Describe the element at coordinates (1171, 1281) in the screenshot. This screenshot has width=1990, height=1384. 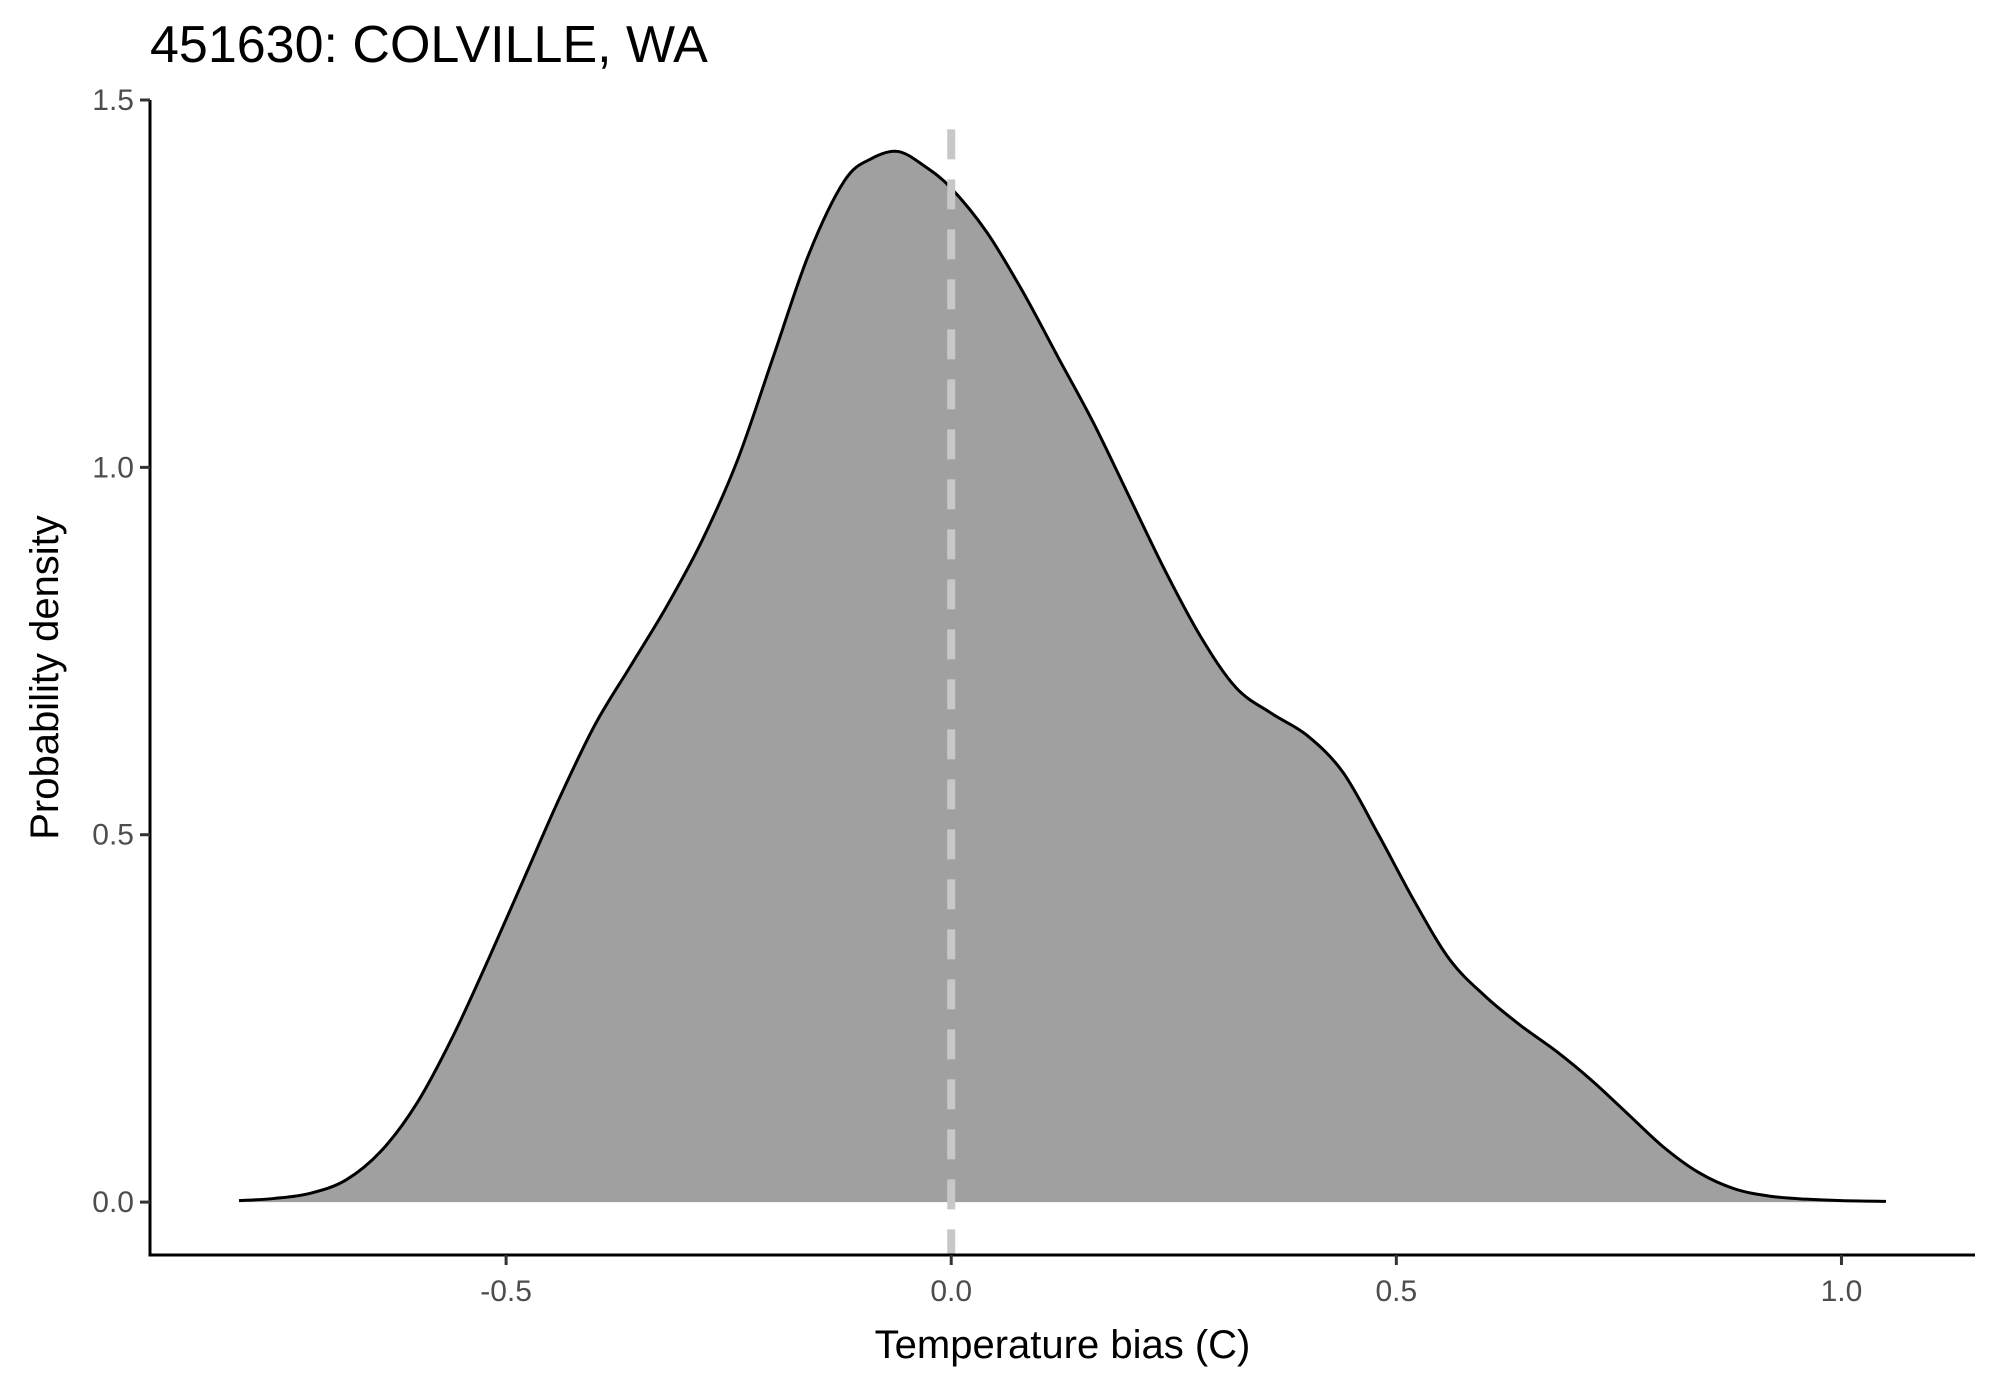
I see `x-axis-ticks: -0.5 0.0 0.5 1.0` at that location.